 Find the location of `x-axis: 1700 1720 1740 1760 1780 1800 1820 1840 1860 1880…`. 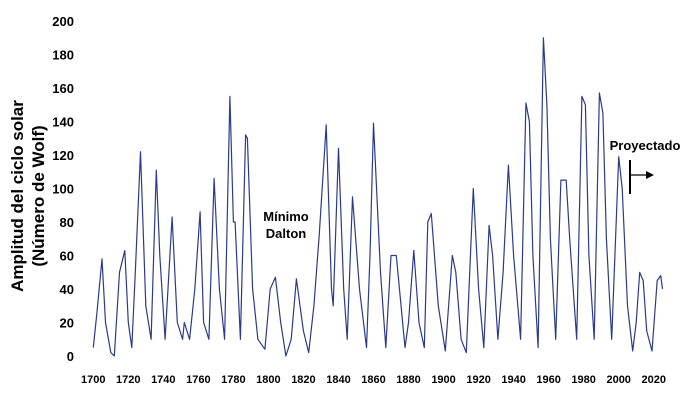

x-axis: 1700 1720 1740 1760 1780 1800 1820 1840 1860 1880… is located at coordinates (373, 380).